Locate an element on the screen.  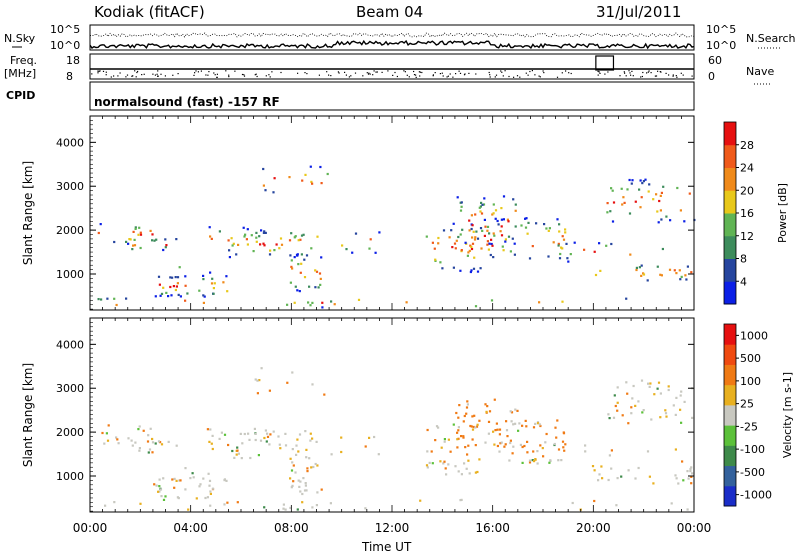
ytick-label: 3000 is located at coordinates (70, 388).